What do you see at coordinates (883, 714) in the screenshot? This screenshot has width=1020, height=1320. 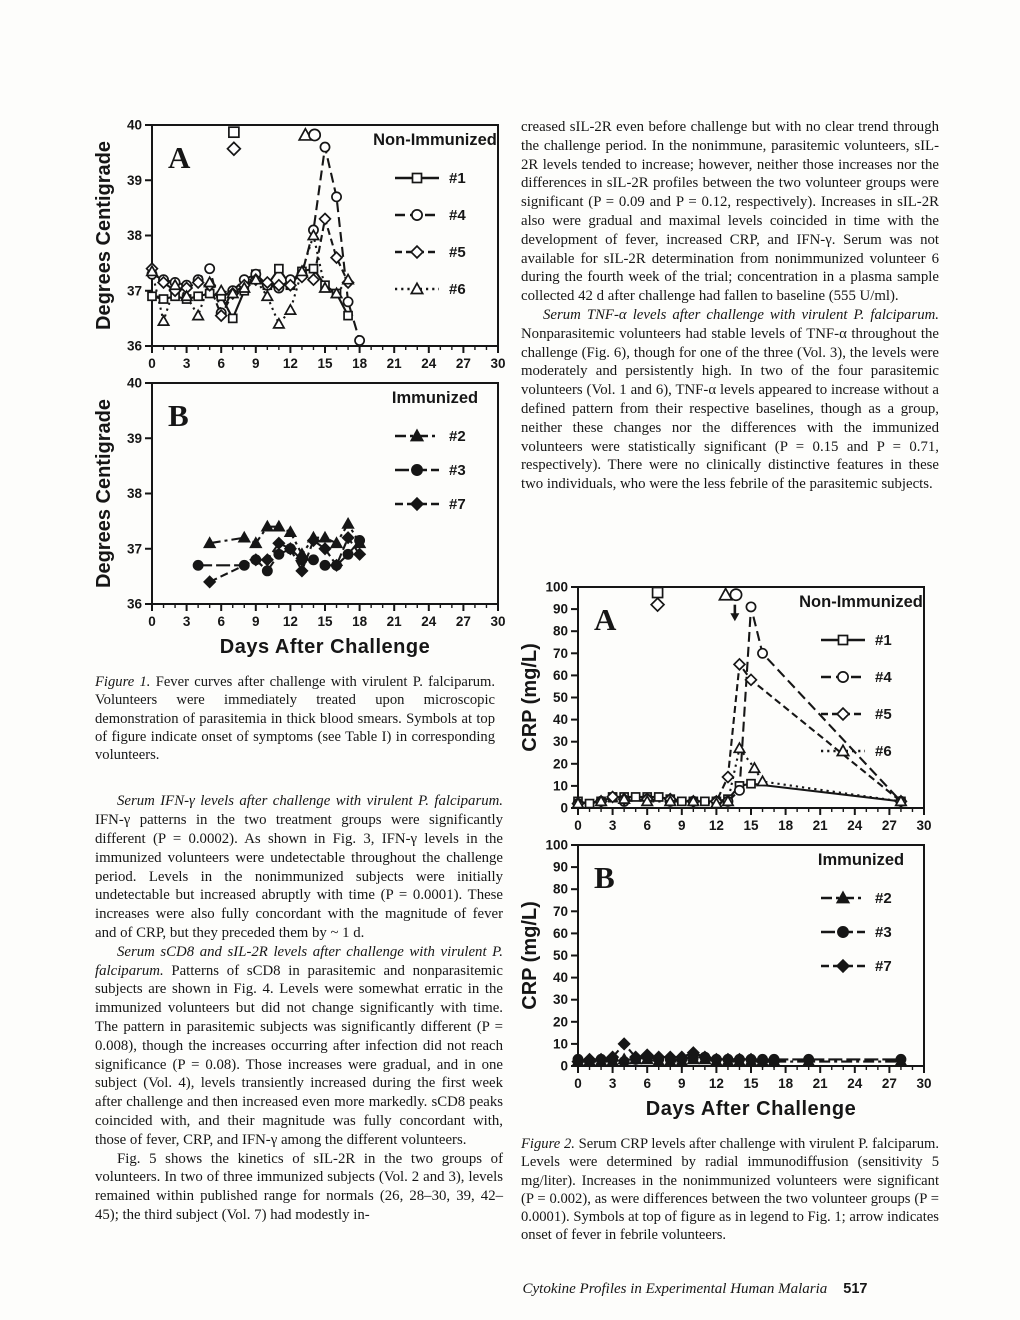 I see `svg-text: #5` at bounding box center [883, 714].